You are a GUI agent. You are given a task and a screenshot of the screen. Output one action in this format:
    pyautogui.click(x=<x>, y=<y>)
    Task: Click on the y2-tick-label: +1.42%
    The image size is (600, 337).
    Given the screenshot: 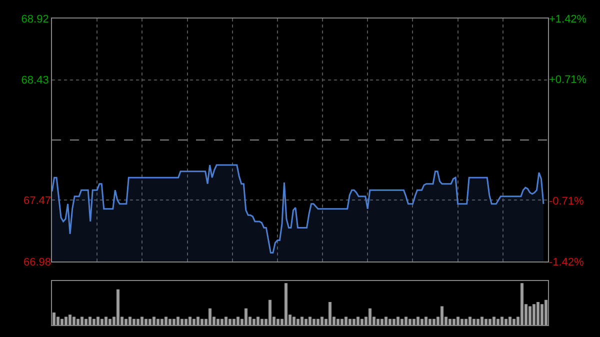 What is the action you would take?
    pyautogui.click(x=567, y=19)
    